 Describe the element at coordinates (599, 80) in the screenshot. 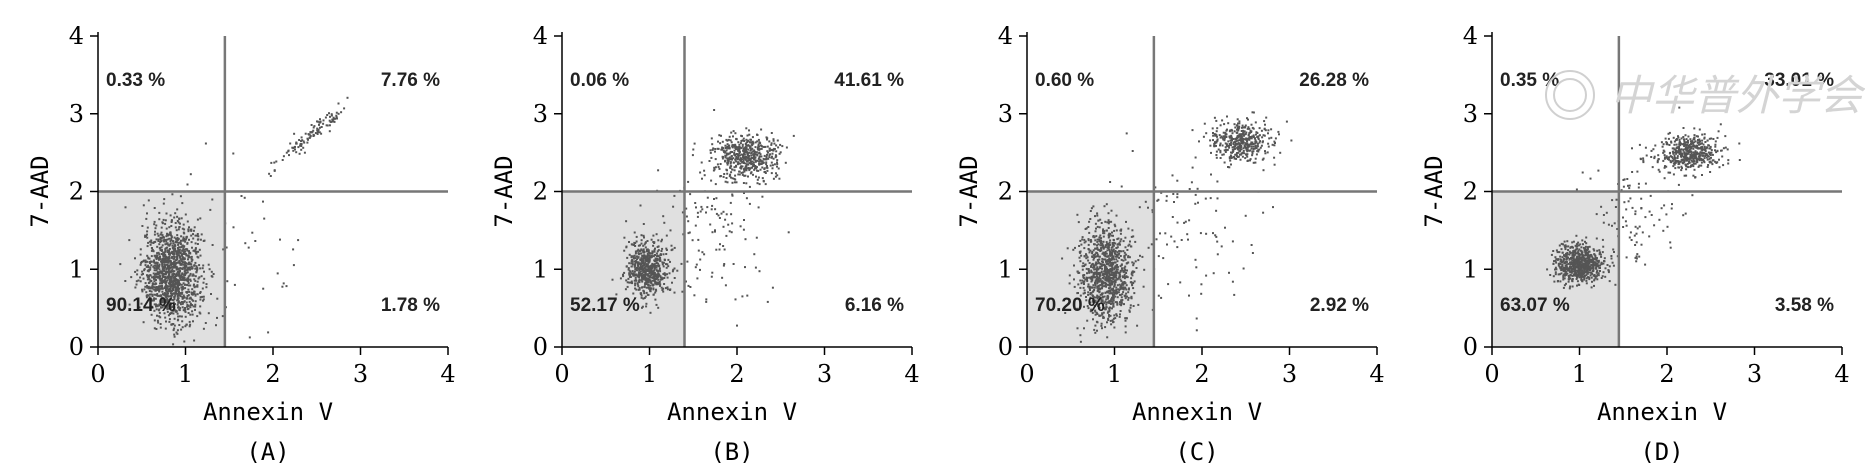

I see `upper-left-percentage: 0.06 %` at that location.